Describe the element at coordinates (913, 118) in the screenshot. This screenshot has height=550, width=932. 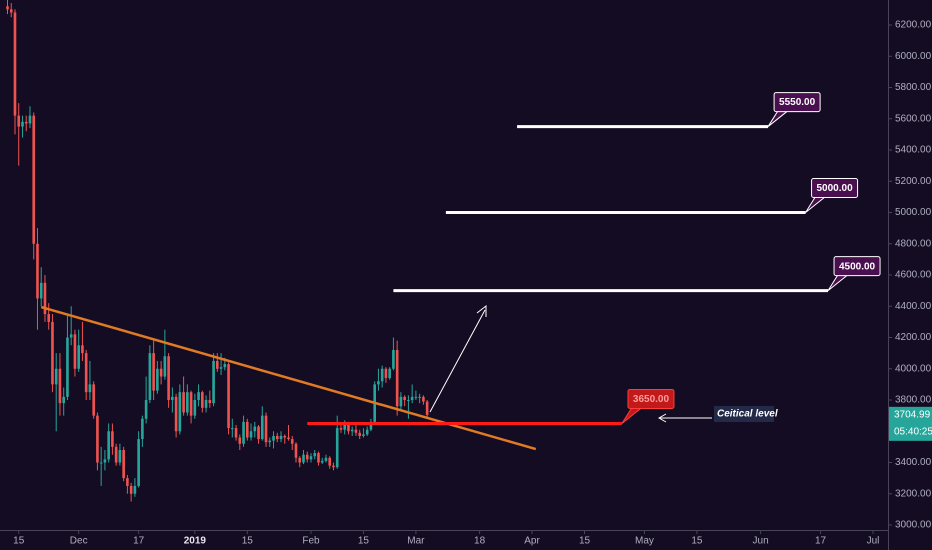
I see `y-tick-label: 5600.00` at that location.